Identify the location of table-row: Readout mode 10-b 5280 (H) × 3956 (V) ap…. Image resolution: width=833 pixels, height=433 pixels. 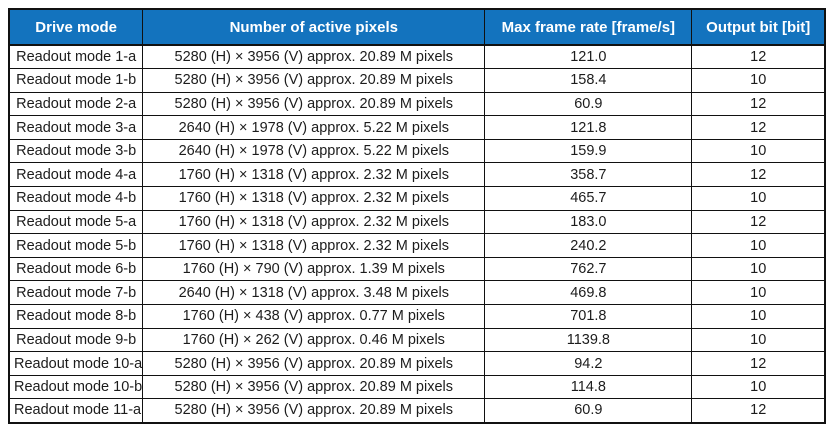
(417, 387).